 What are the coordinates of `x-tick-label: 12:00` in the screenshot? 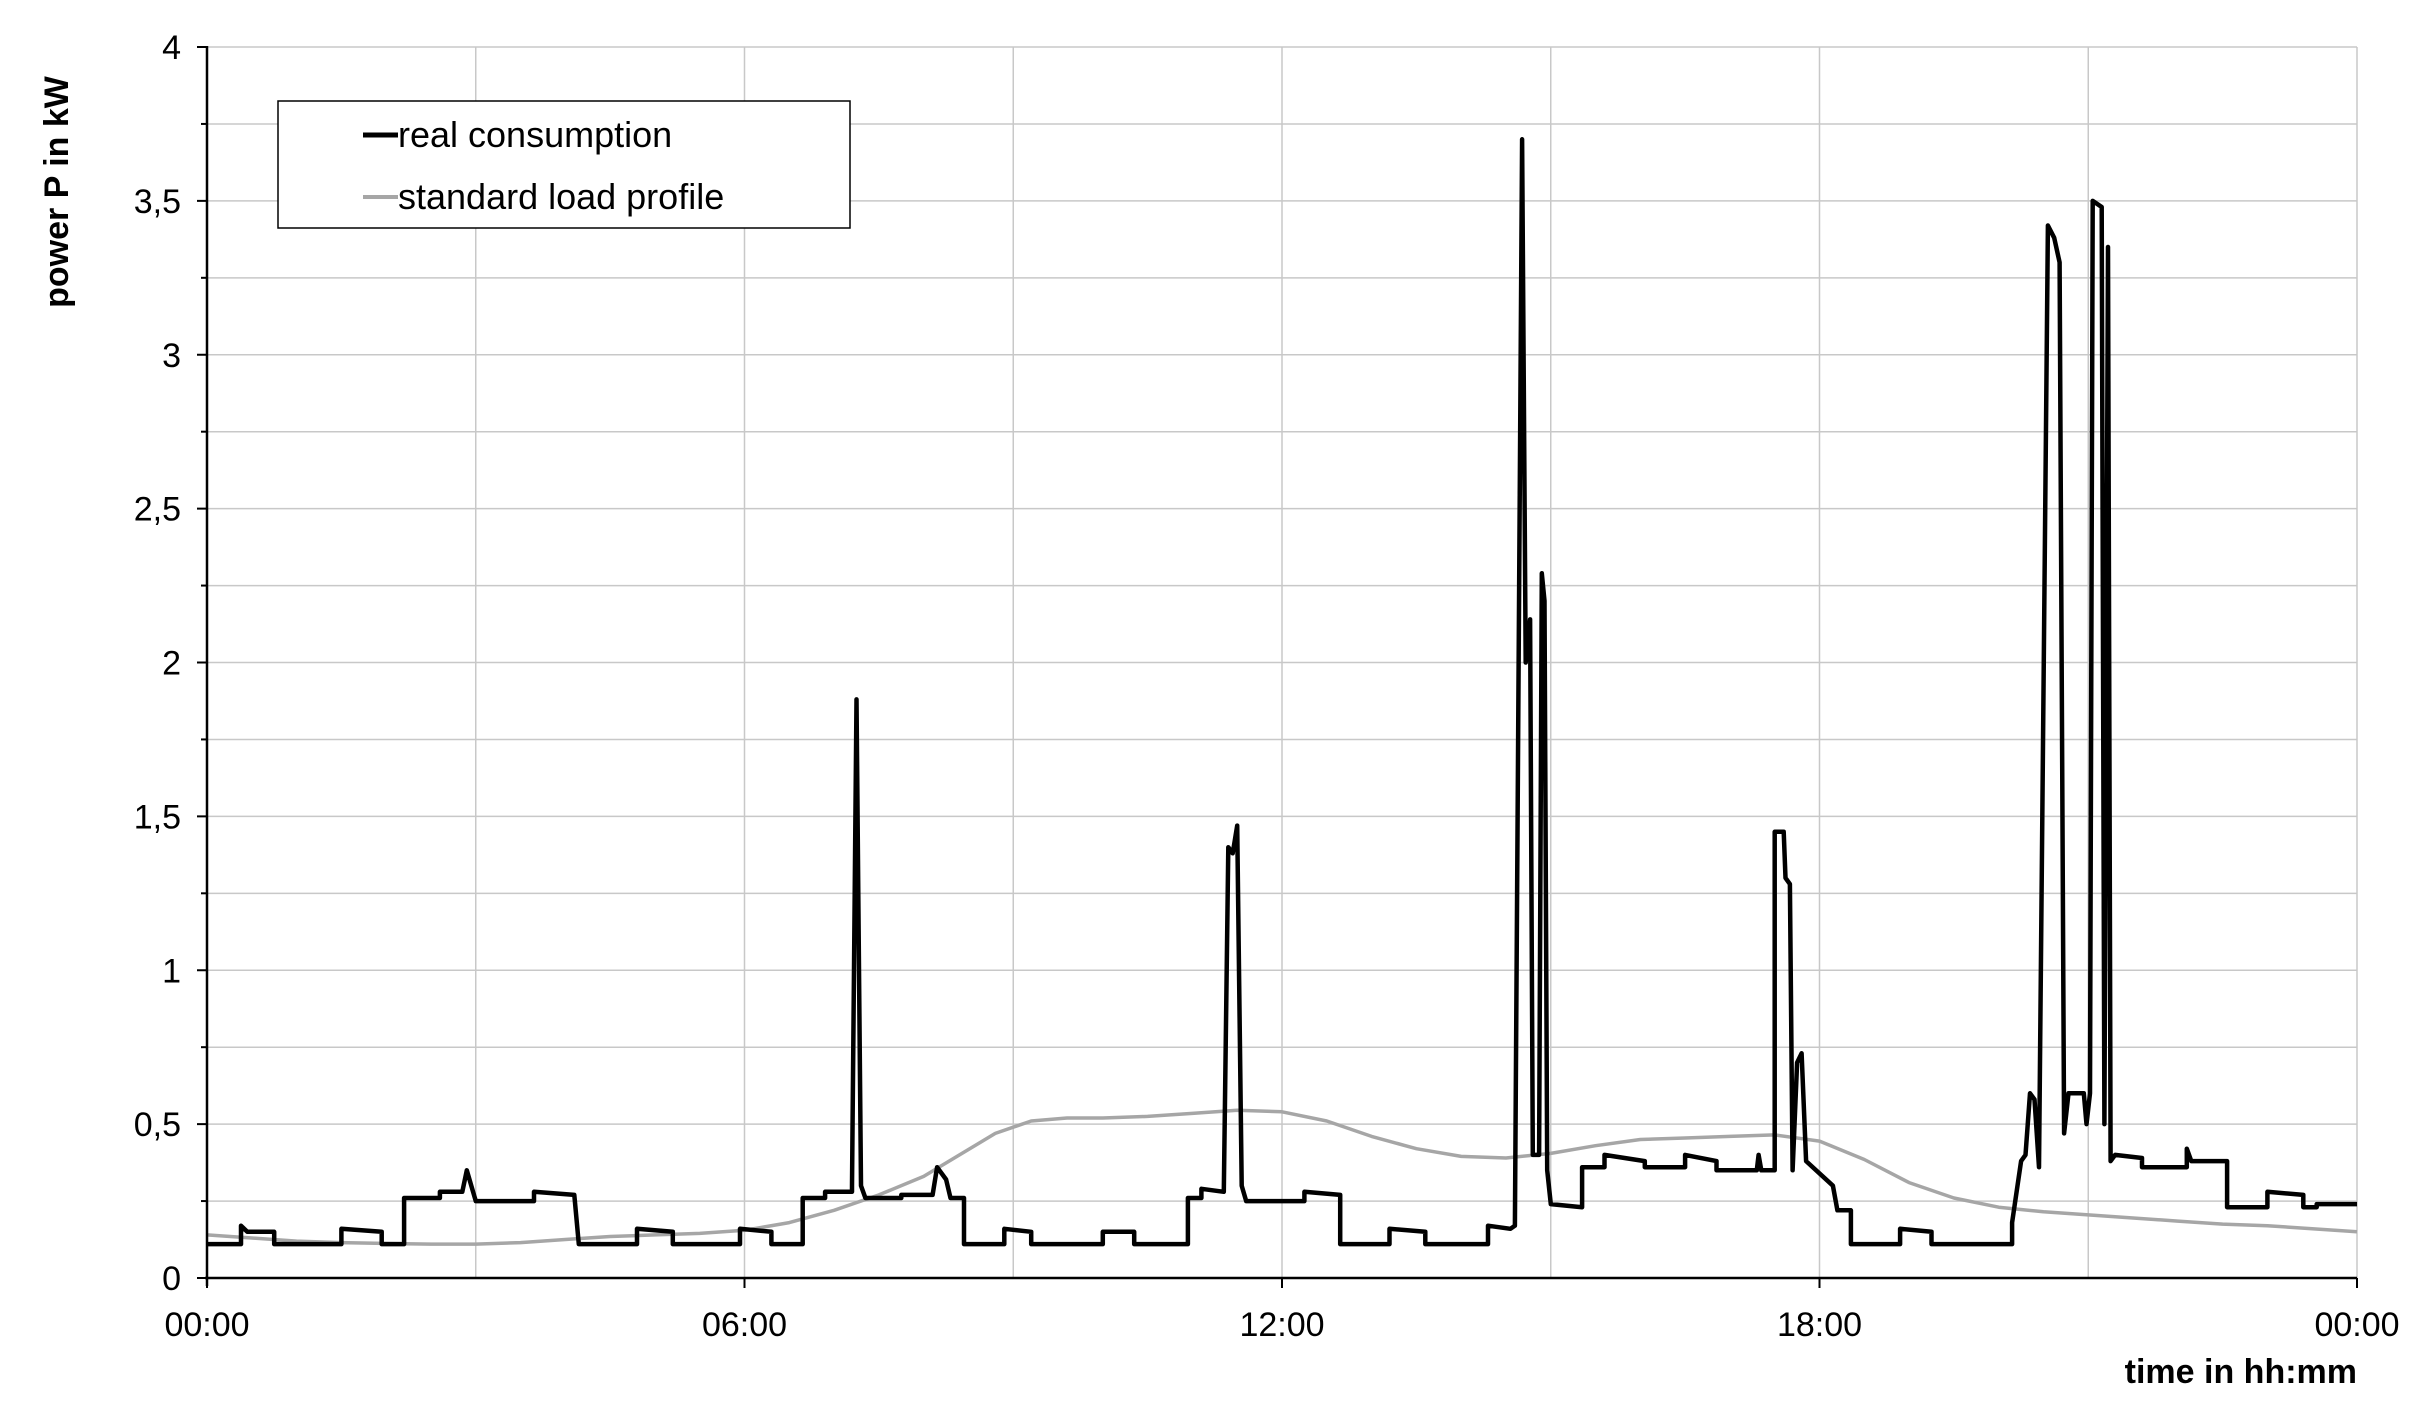 It's located at (1281, 1325).